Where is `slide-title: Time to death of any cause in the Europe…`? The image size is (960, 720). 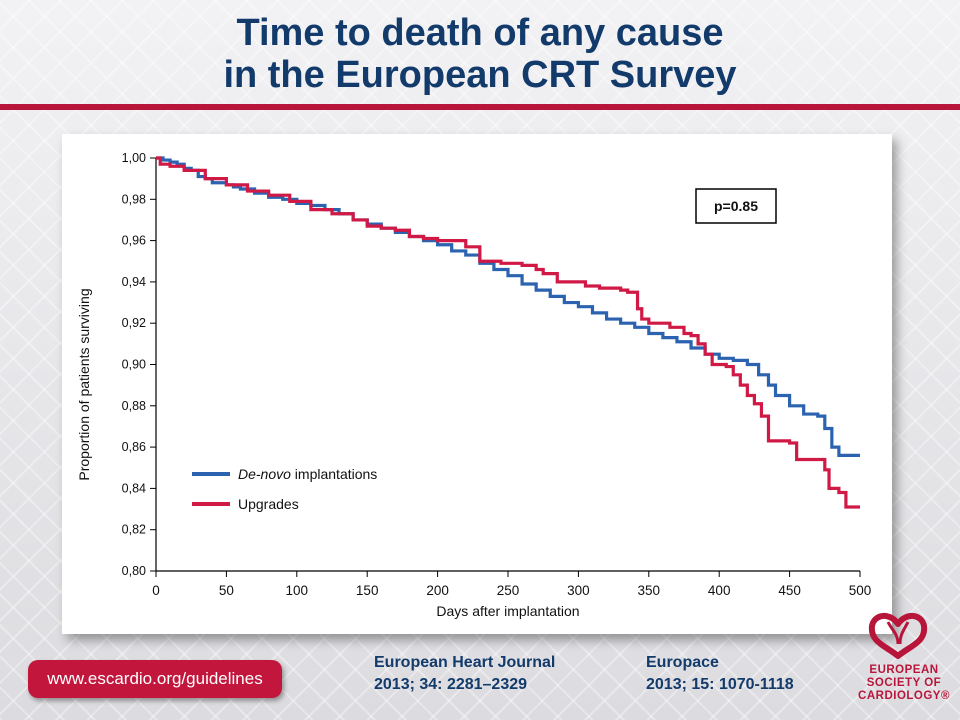 slide-title: Time to death of any cause in the Europe… is located at coordinates (480, 54).